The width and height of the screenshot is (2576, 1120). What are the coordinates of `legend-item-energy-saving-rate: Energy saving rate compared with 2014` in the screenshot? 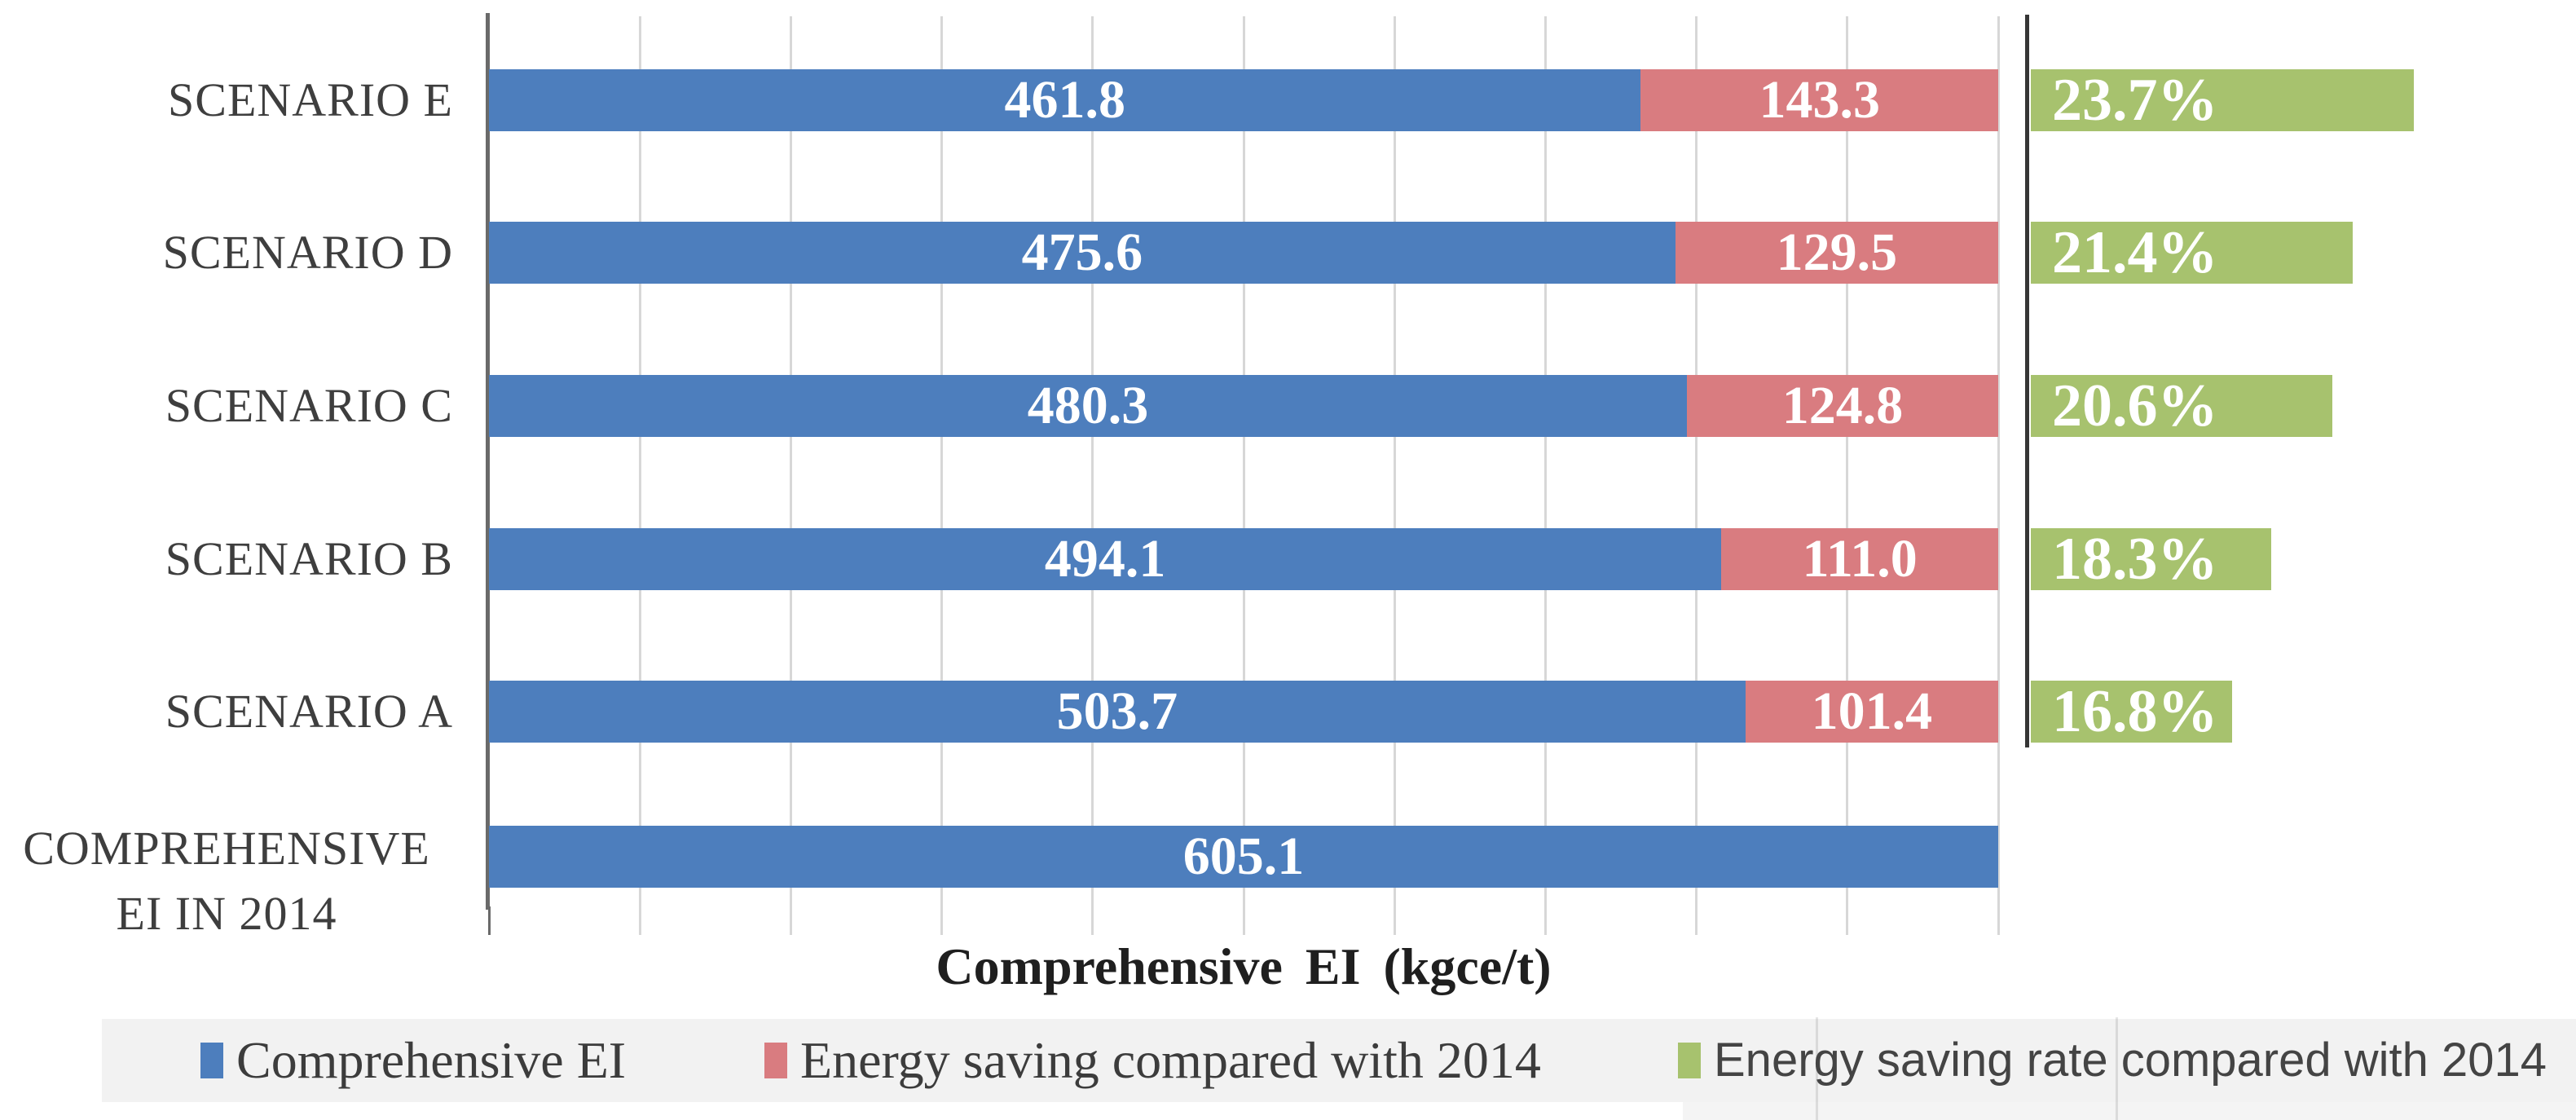 It's located at (2112, 1060).